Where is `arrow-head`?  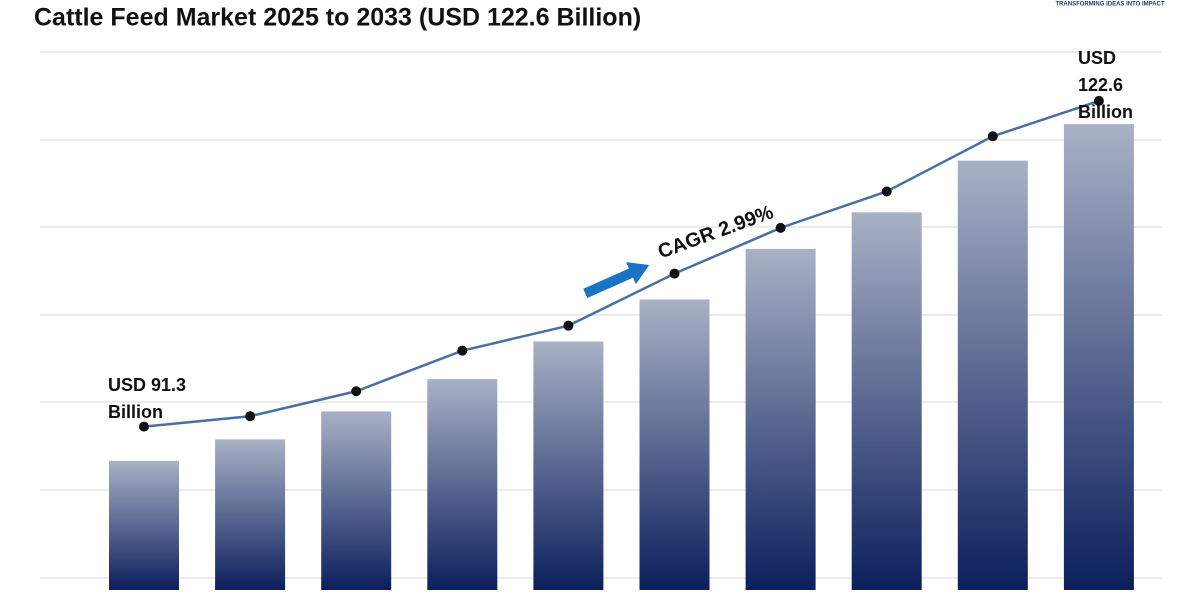
arrow-head is located at coordinates (638, 273).